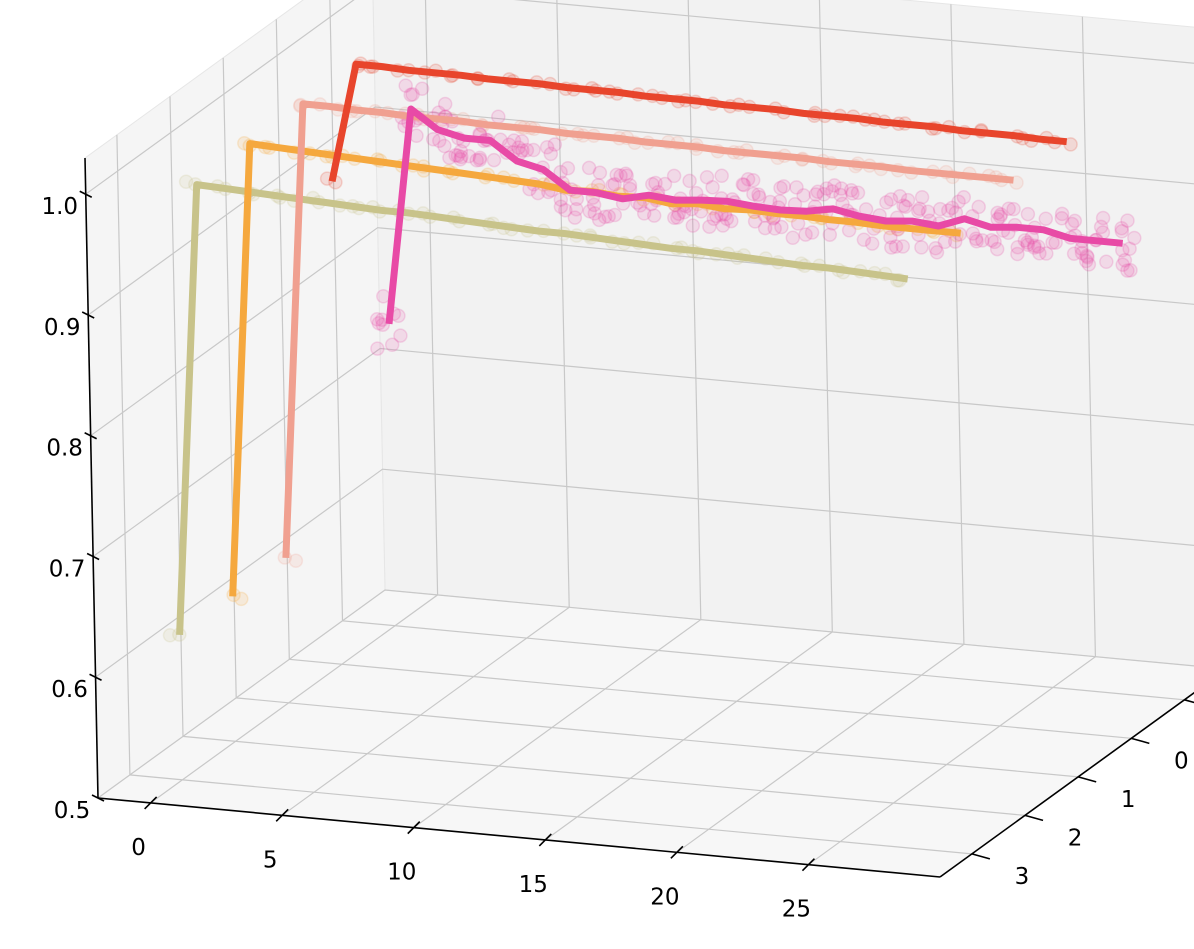 The width and height of the screenshot is (1194, 949). Describe the element at coordinates (401, 873) in the screenshot. I see `x-tick-label: 10` at that location.